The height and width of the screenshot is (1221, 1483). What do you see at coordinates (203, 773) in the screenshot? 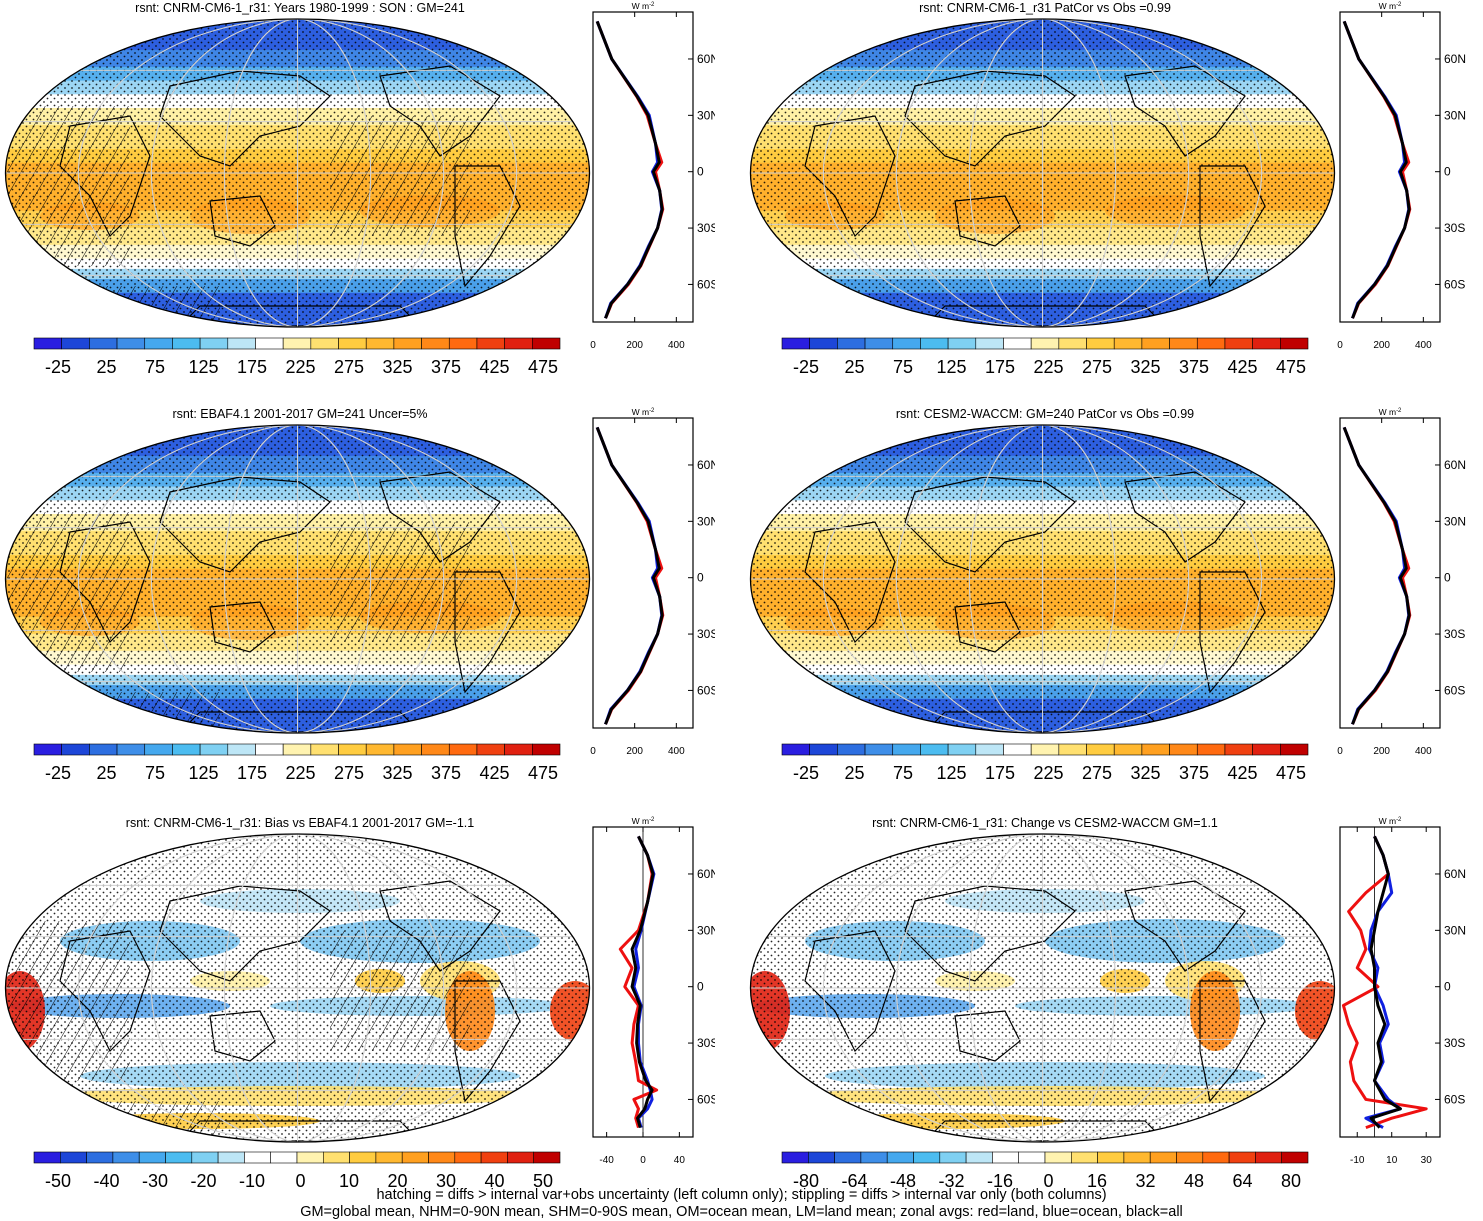
I see `colorbar-tick-label: 125` at bounding box center [203, 773].